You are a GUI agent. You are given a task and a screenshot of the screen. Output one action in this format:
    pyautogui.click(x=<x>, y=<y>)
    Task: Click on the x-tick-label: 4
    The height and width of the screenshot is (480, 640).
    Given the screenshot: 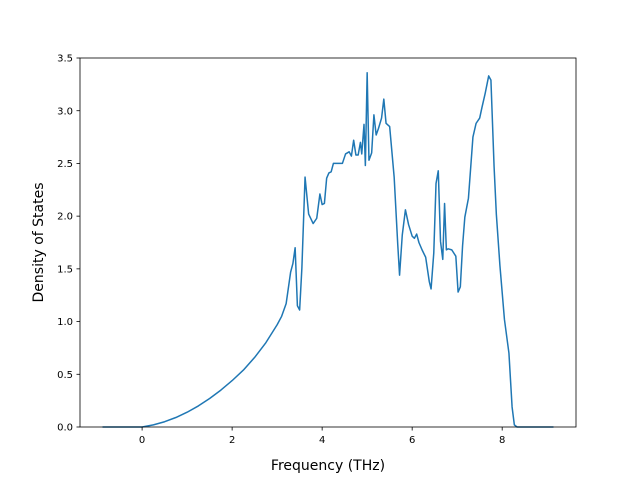 What is the action you would take?
    pyautogui.click(x=322, y=440)
    